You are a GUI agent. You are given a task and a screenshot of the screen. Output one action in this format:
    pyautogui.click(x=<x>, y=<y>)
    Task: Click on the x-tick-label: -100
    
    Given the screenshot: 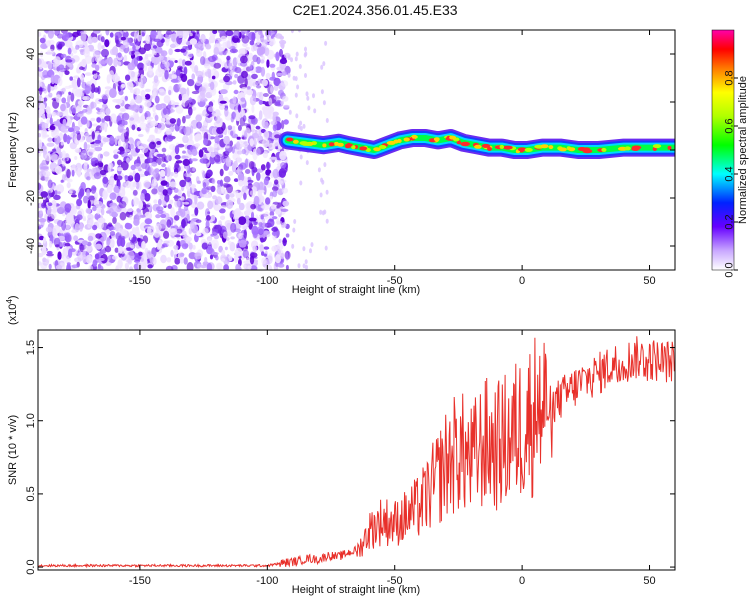 What is the action you would take?
    pyautogui.click(x=267, y=281)
    